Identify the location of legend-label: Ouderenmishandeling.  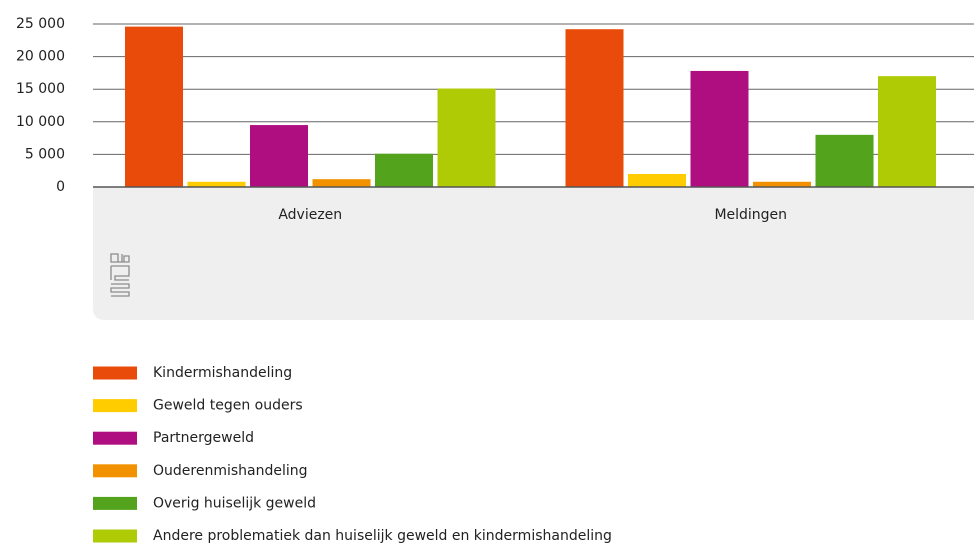
(230, 471).